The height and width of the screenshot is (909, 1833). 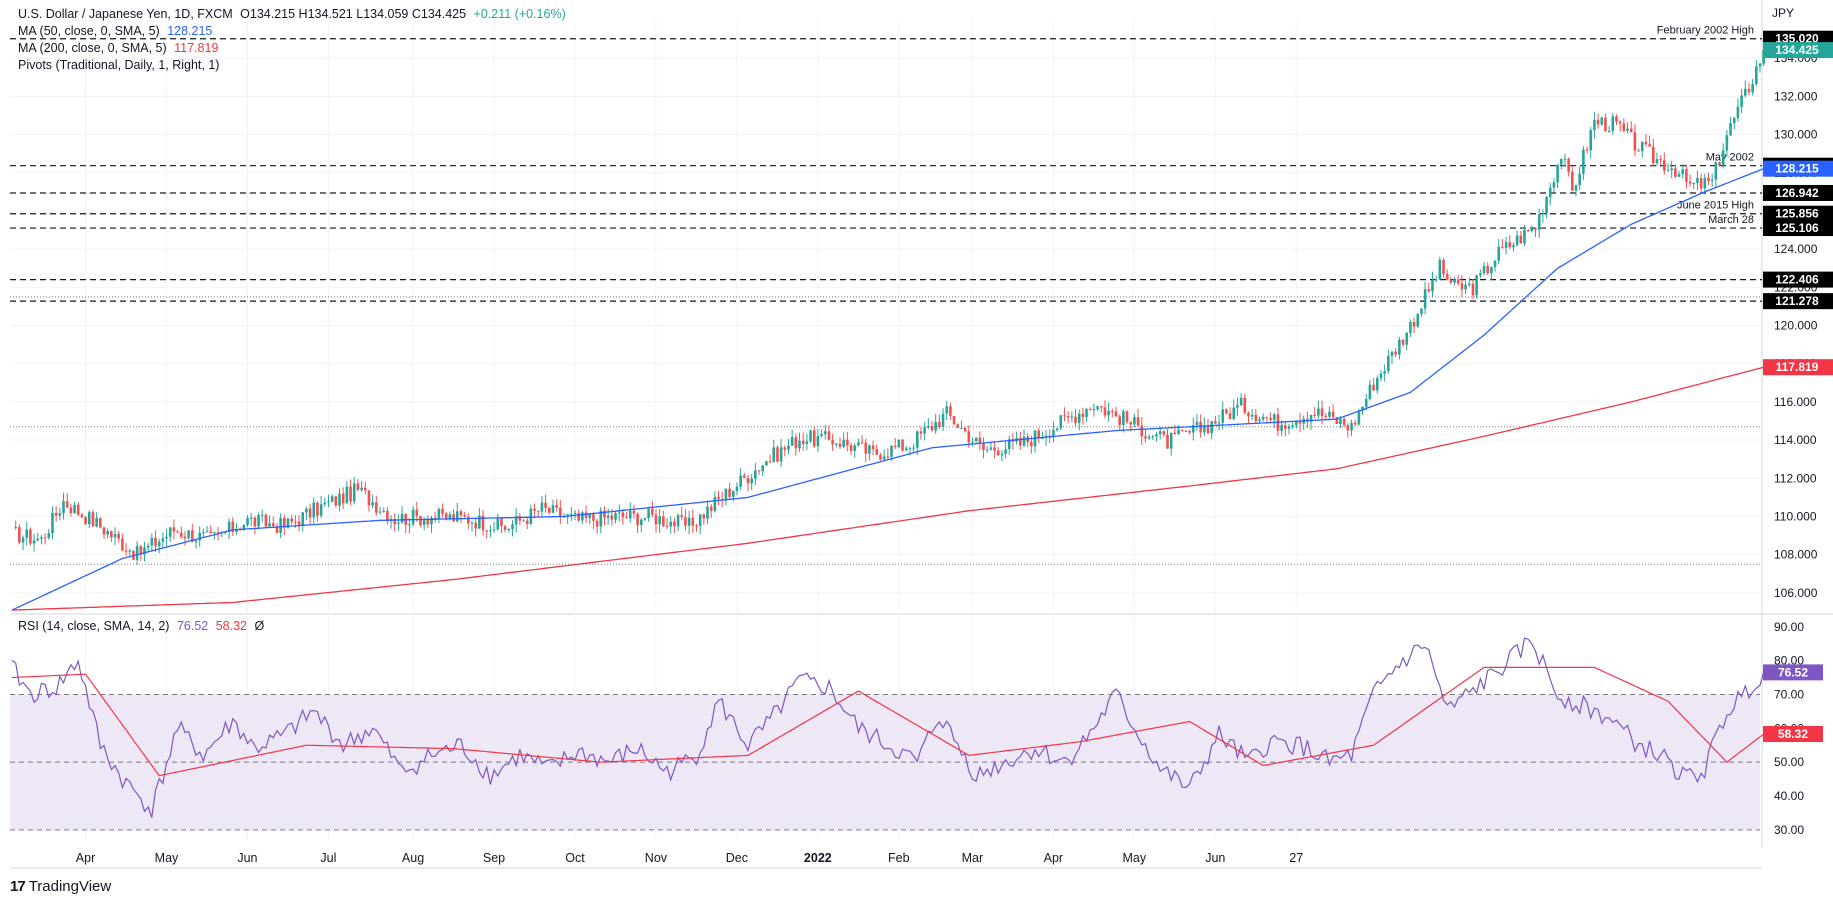 I want to click on ma200-legend: MA (200, close, 0, SMA, 5) 117.819, so click(x=120, y=48).